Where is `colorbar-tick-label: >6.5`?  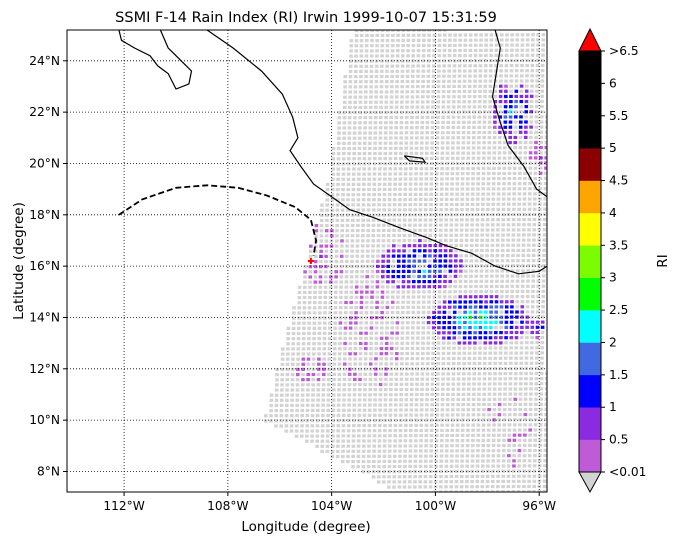
colorbar-tick-label: >6.5 is located at coordinates (624, 51).